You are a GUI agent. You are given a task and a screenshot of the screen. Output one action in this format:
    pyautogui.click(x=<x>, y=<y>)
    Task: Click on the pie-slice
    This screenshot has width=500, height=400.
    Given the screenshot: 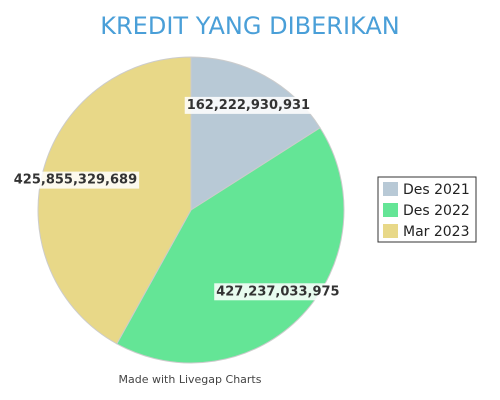 What is the action you would take?
    pyautogui.click(x=255, y=133)
    